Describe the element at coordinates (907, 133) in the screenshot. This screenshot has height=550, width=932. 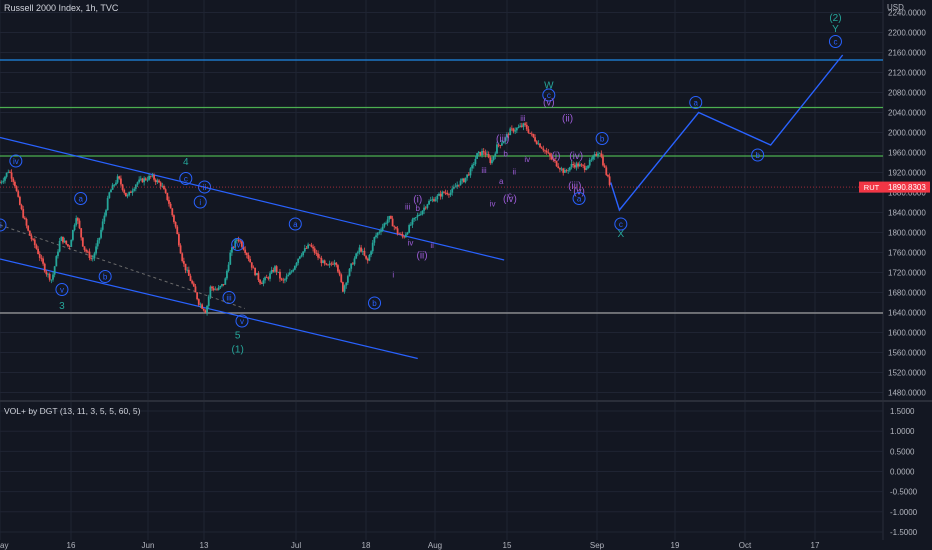
I see `y-tick-label: 2000.0000` at that location.